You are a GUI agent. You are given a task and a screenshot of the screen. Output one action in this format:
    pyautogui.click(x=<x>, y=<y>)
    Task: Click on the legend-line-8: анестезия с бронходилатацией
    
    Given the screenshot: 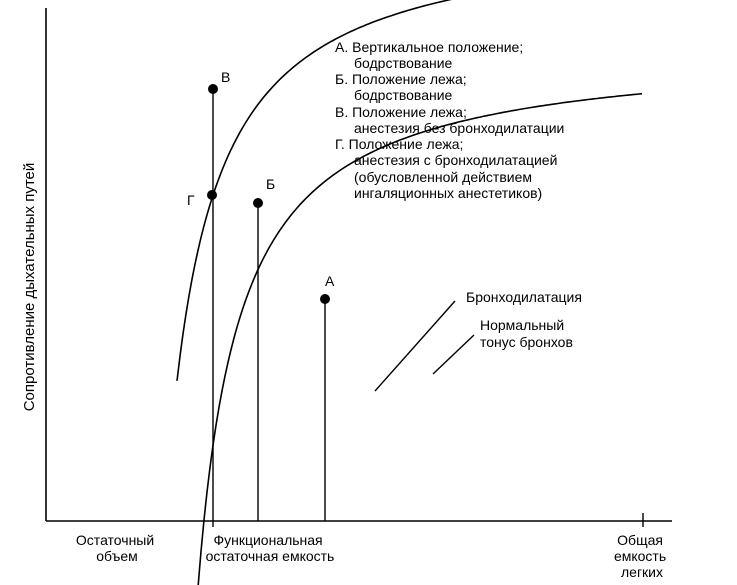 What is the action you would take?
    pyautogui.click(x=455, y=160)
    